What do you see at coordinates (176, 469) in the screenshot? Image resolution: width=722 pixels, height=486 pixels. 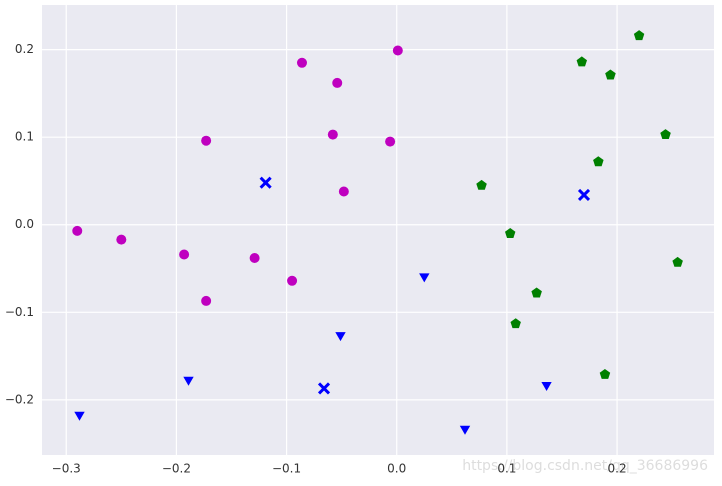 I see `x-tick-label: −0.2` at bounding box center [176, 469].